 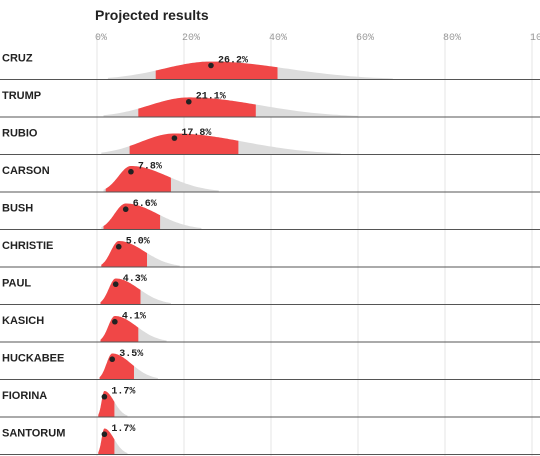 I want to click on candidate-label: KASICH, so click(x=23, y=321).